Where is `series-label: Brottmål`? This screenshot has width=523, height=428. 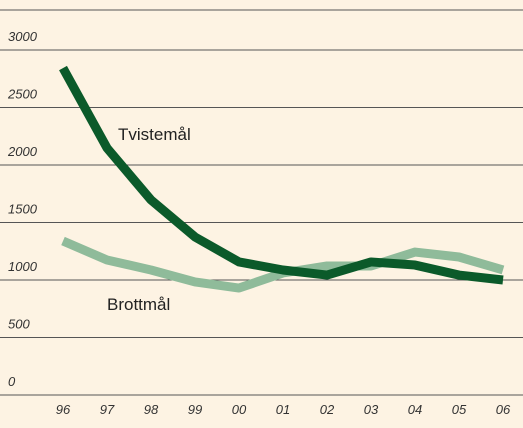
series-label: Brottmål is located at coordinates (138, 304).